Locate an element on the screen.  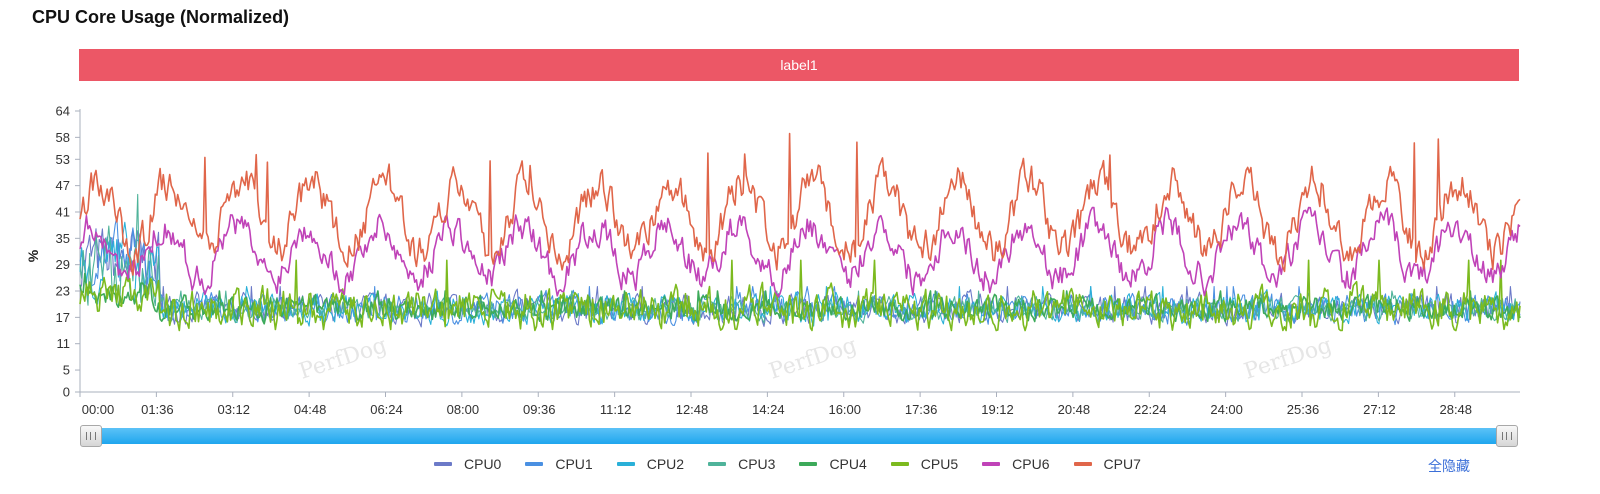
y-tick-label: 0 is located at coordinates (66, 392).